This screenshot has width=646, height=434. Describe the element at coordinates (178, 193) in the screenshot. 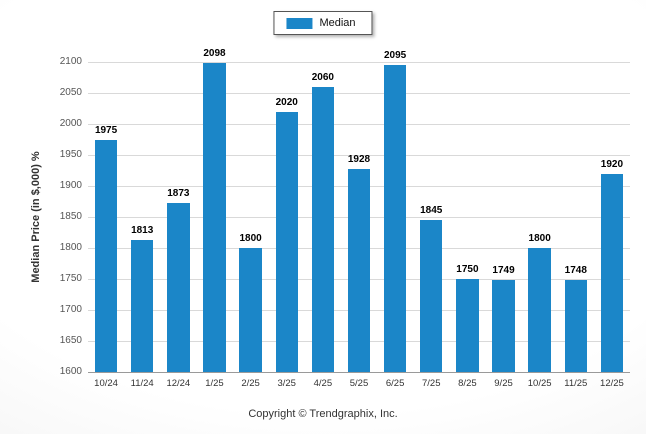

I see `bar-value-label: 1873` at that location.